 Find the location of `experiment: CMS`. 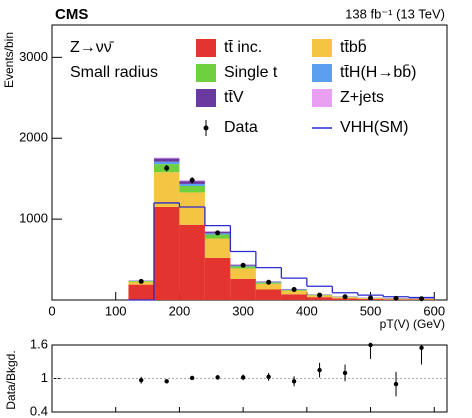

experiment: CMS is located at coordinates (71, 14).